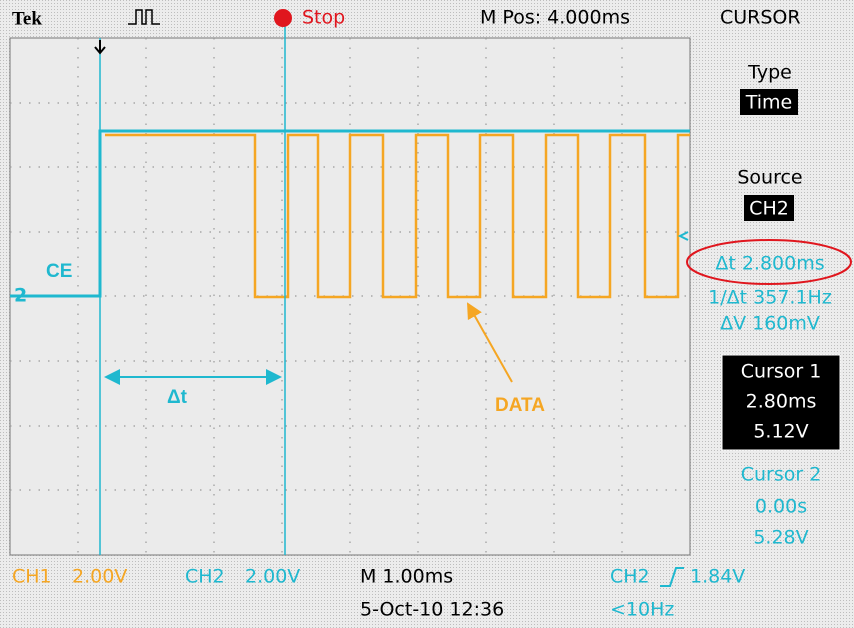 This screenshot has height=628, width=854. I want to click on ch1-scale: 2.00V, so click(99, 577).